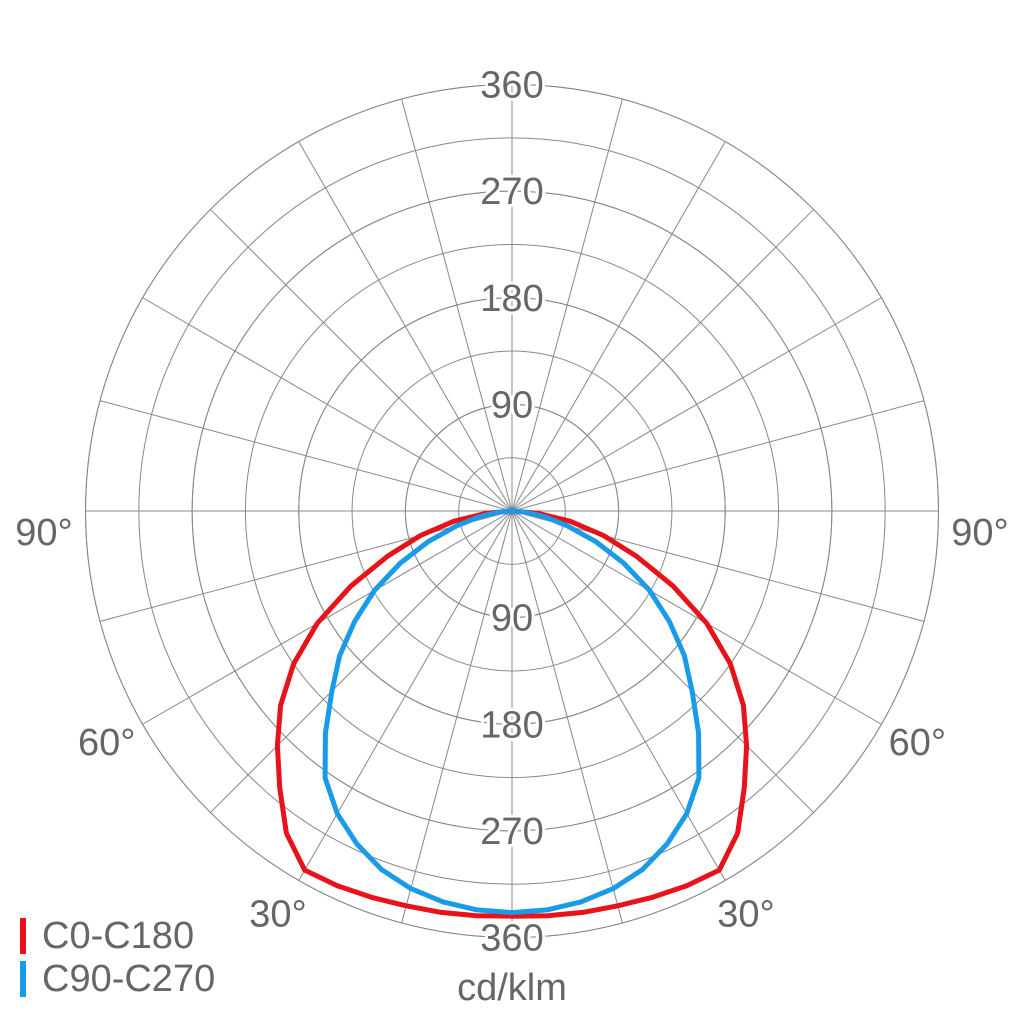  Describe the element at coordinates (128, 979) in the screenshot. I see `legend-label: C90-C270` at that location.